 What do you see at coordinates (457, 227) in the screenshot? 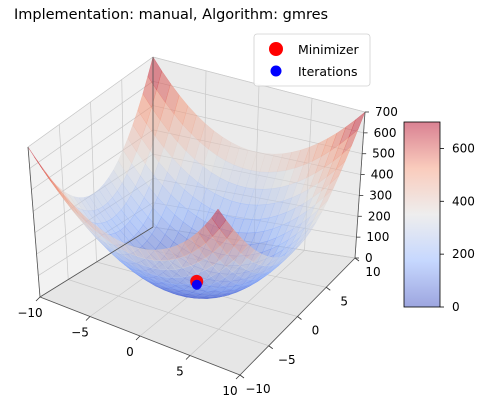
I see `colorbar-ticks: 0 200 400 600` at bounding box center [457, 227].